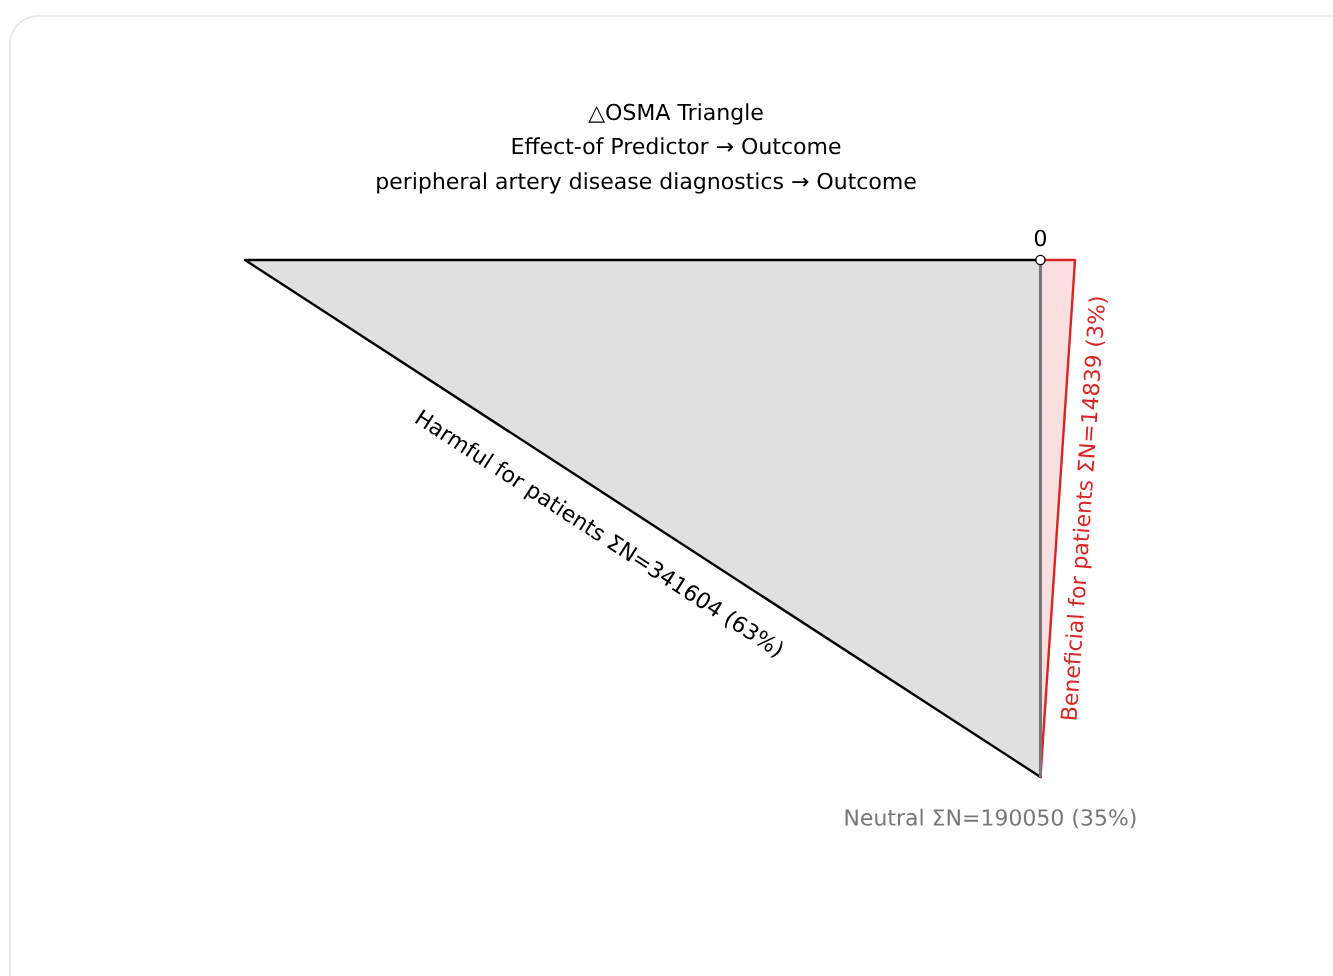  Describe the element at coordinates (1092, 384) in the screenshot. I see `data-label: ΣN=14839 (3%)` at that location.